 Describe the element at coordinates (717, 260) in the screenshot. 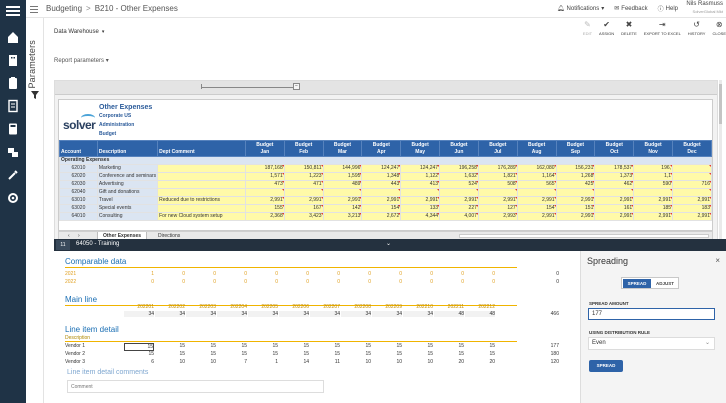

I see `close-icon: ×` at that location.